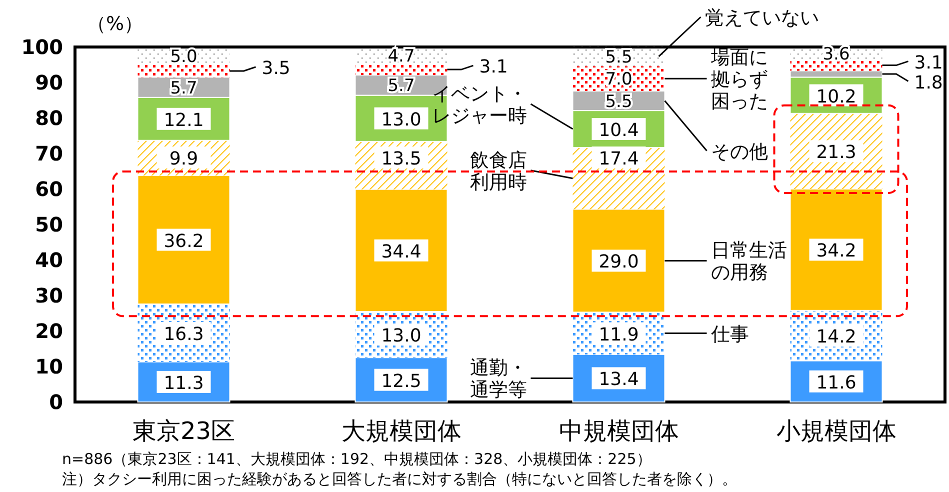 The width and height of the screenshot is (949, 492). Describe the element at coordinates (836, 251) in the screenshot. I see `data-label: 34.2` at that location.